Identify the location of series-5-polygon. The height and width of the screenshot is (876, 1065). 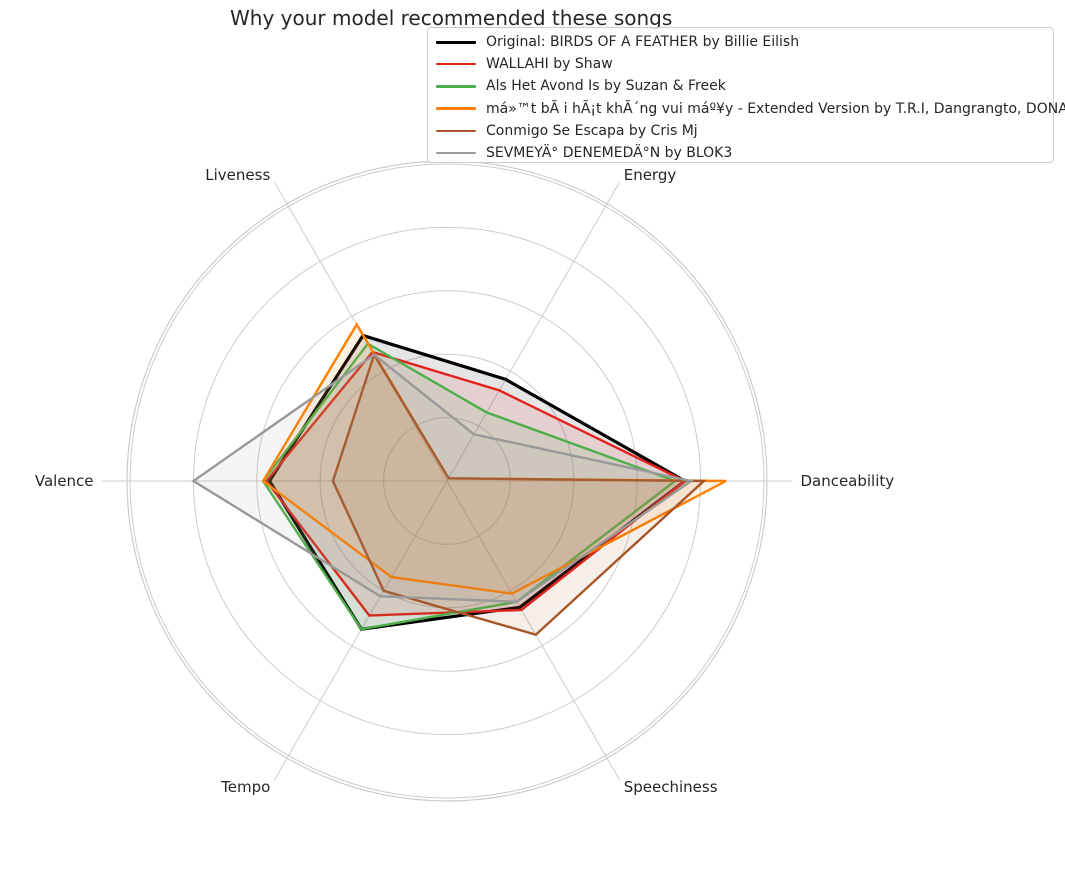
(519, 494).